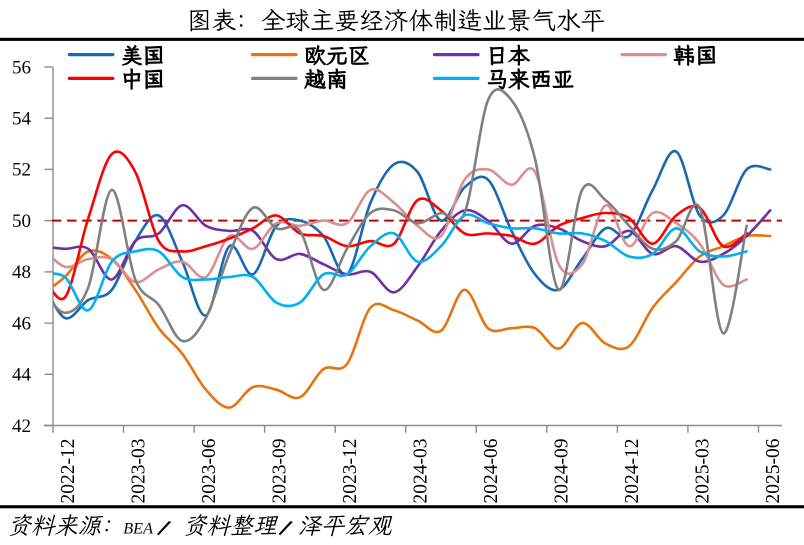 The image size is (804, 545). I want to click on svg-text: 42, so click(21, 426).